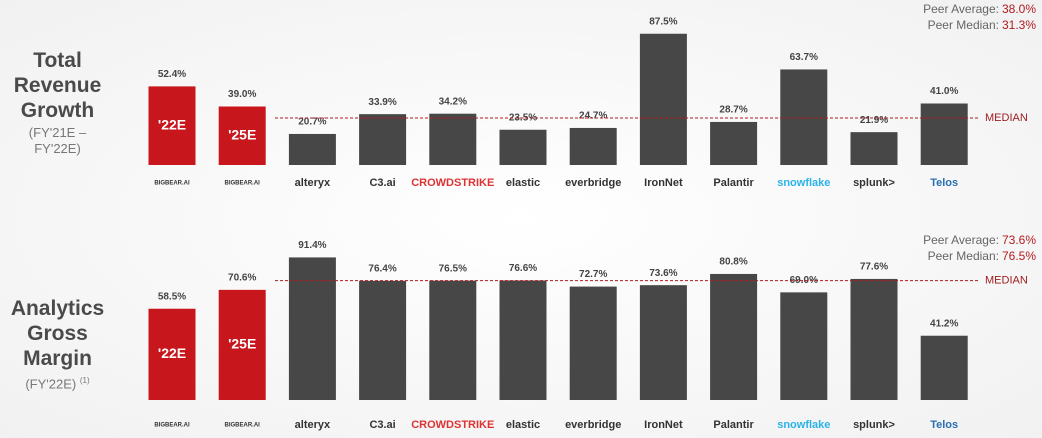  I want to click on peer-stat: Peer Average: 38.0%, so click(979, 9).